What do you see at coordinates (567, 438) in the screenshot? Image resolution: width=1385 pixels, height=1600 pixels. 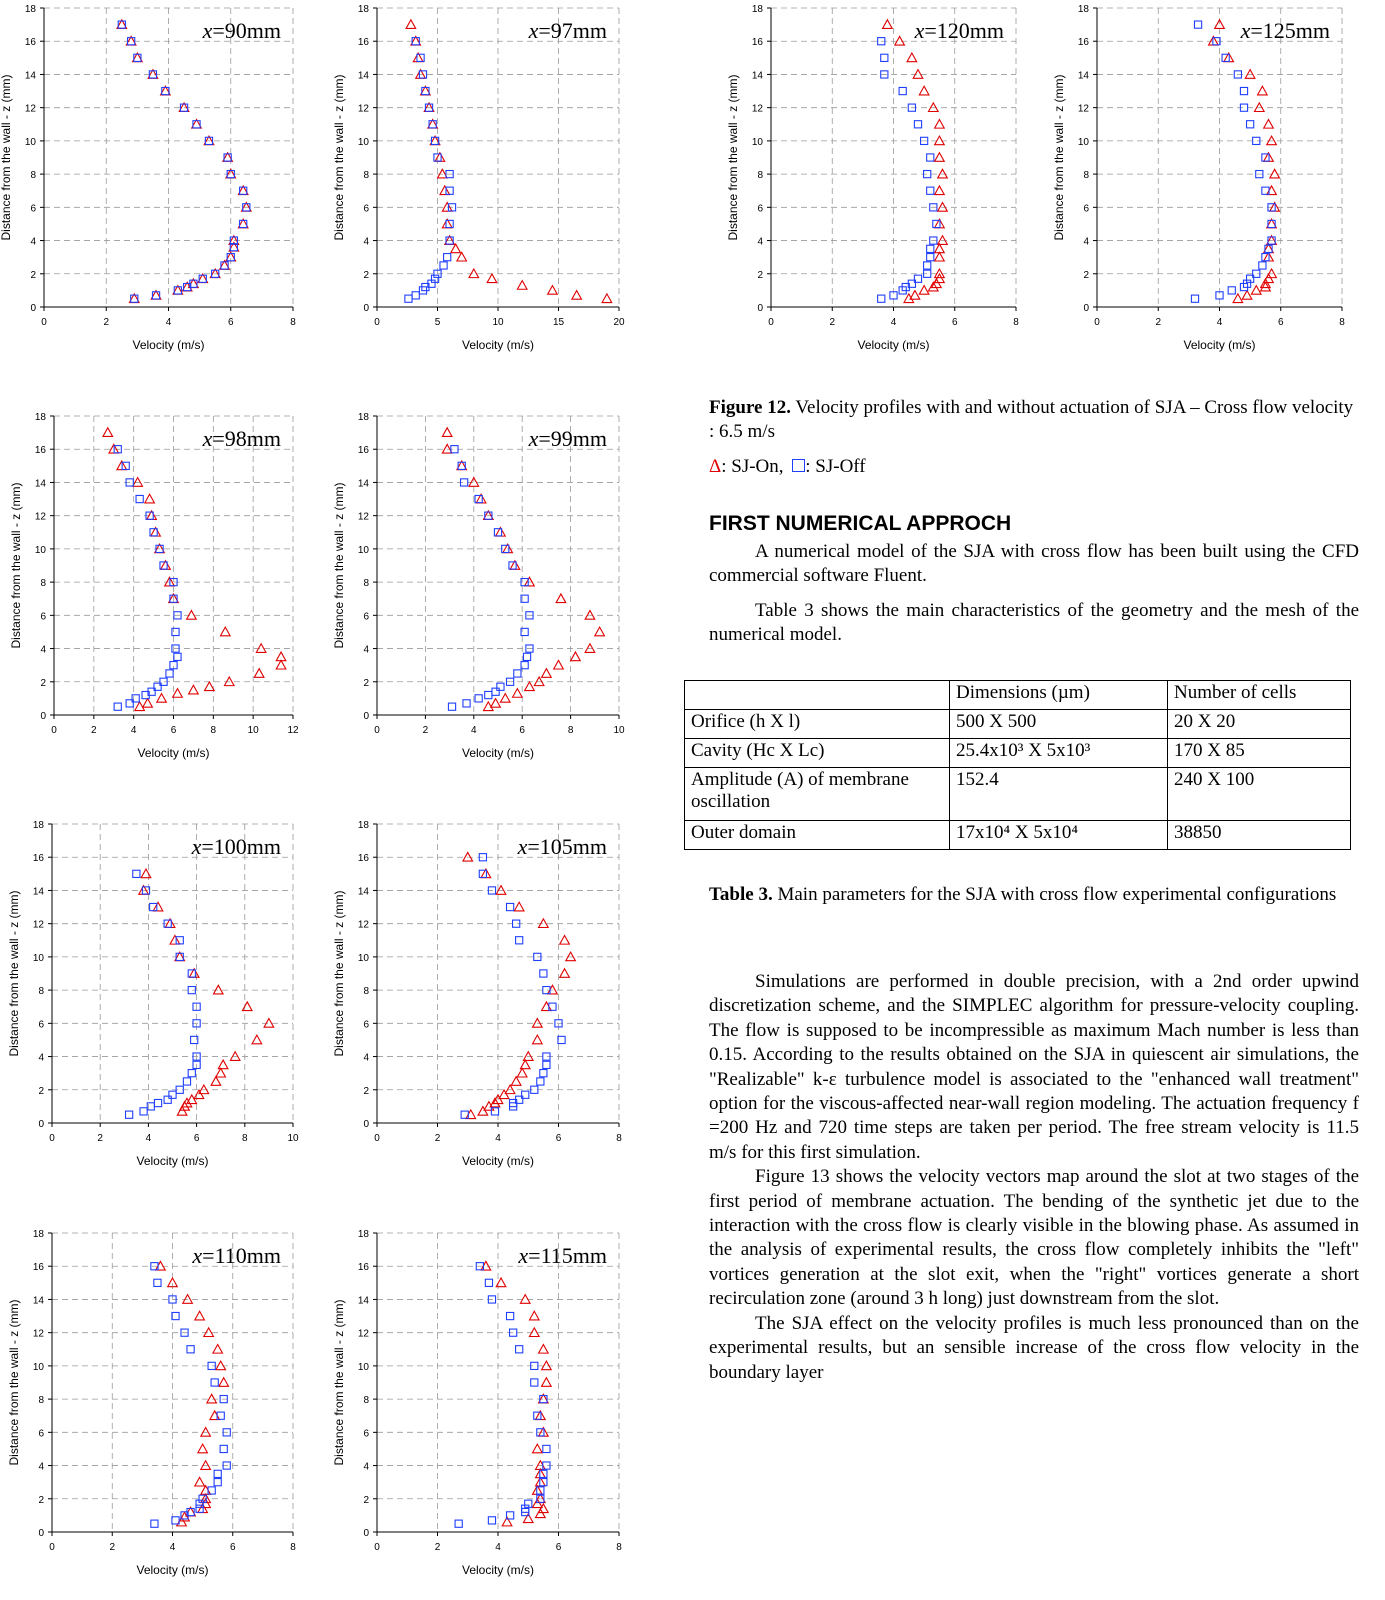 I see `chart-title: x=99mm` at bounding box center [567, 438].